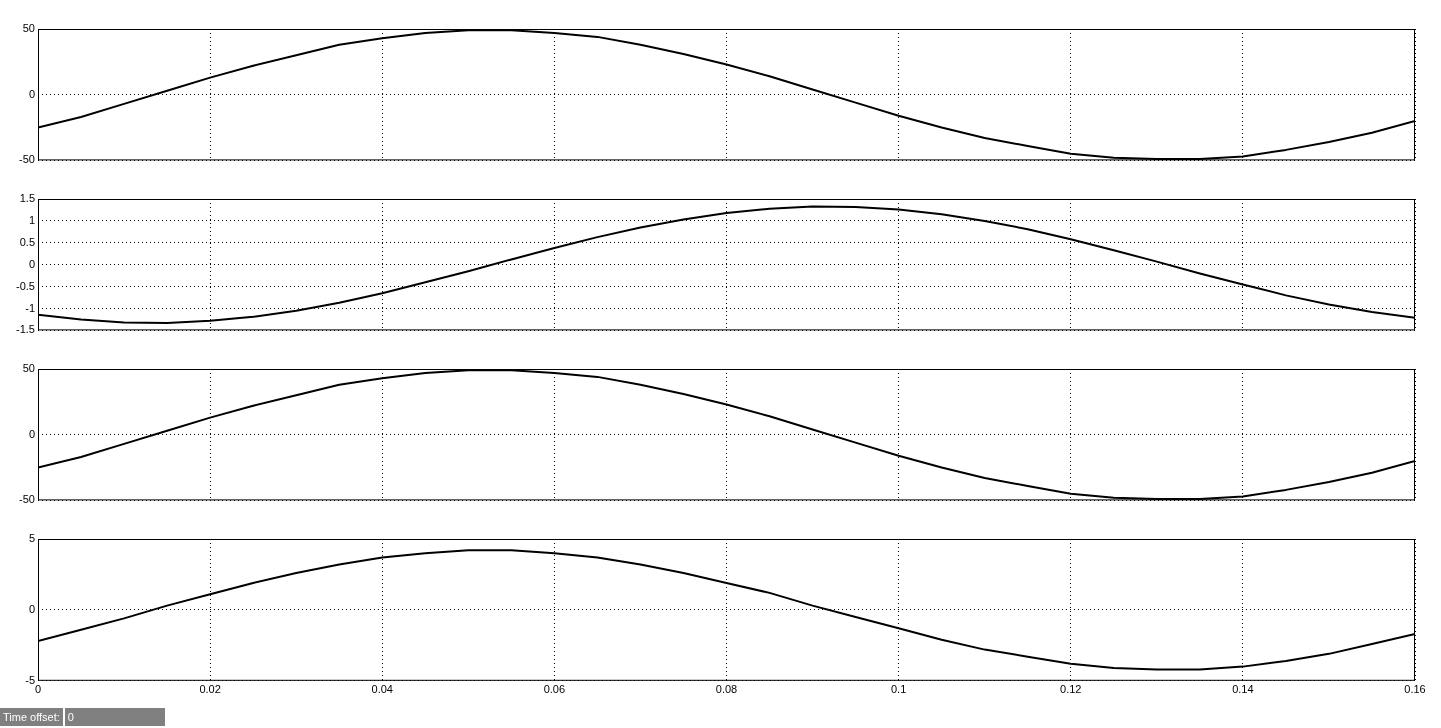 This screenshot has height=728, width=1441. Describe the element at coordinates (1071, 689) in the screenshot. I see `x-tick-label: 0.12` at that location.